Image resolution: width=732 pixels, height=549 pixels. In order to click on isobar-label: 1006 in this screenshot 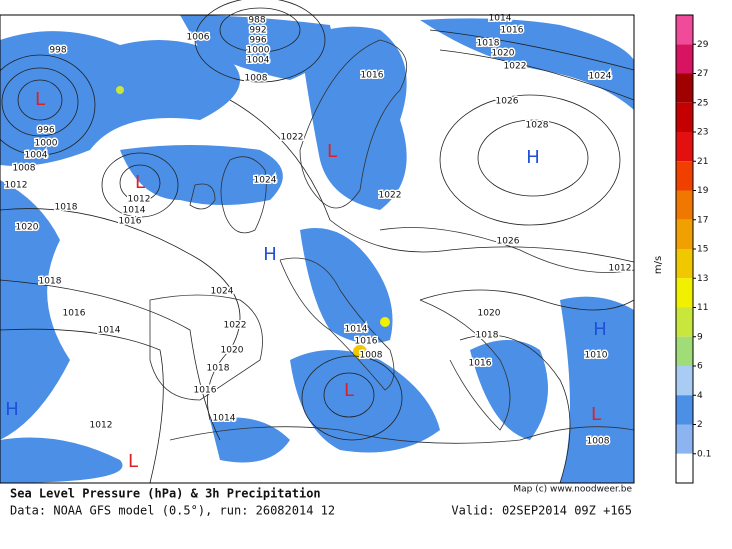, I will do `click(198, 38)`.